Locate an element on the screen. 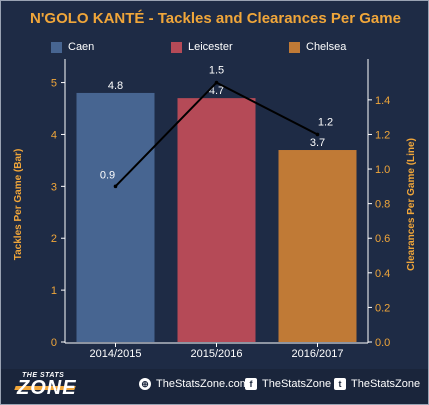 The image size is (429, 405). bar-value-label: 3.7 is located at coordinates (317, 143).